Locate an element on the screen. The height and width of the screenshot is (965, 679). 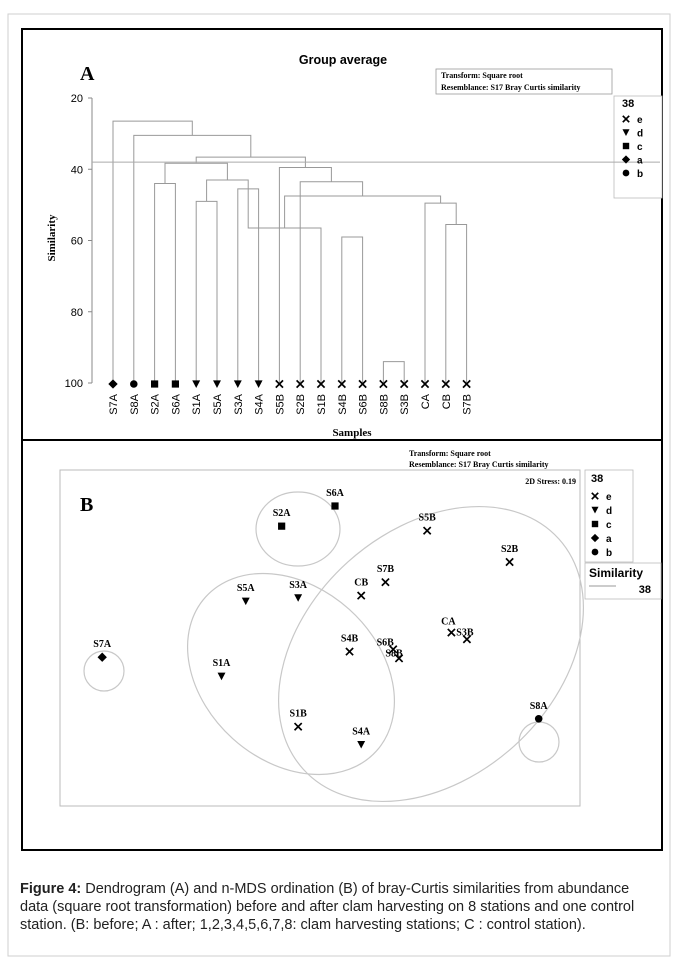
y-tick-label: 40 is located at coordinates (77, 170).